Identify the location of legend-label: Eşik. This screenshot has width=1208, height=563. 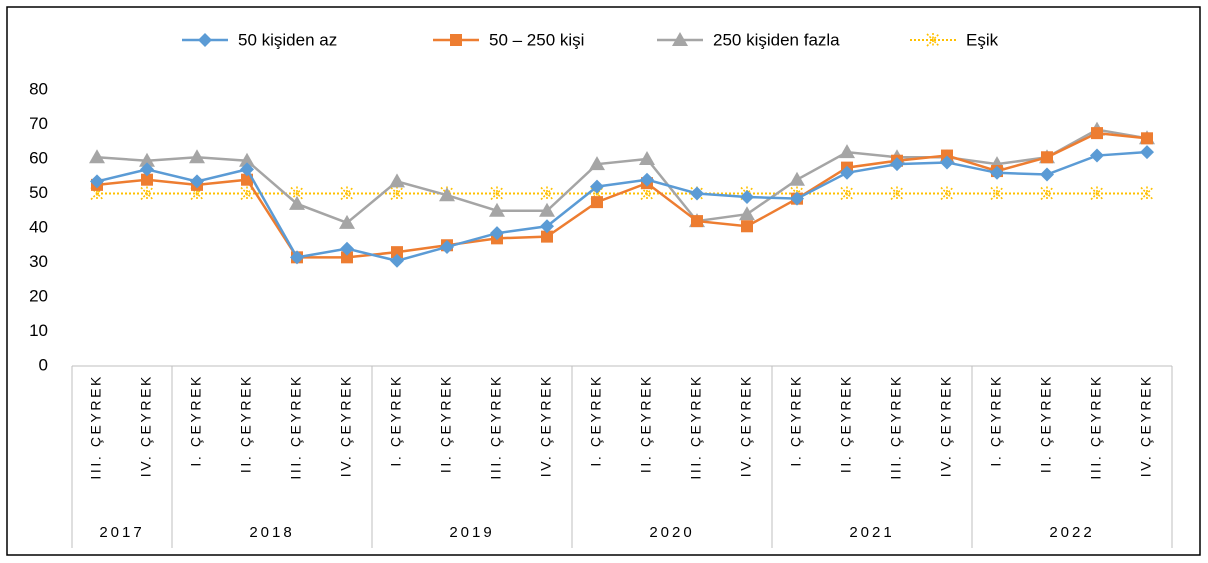
(982, 39).